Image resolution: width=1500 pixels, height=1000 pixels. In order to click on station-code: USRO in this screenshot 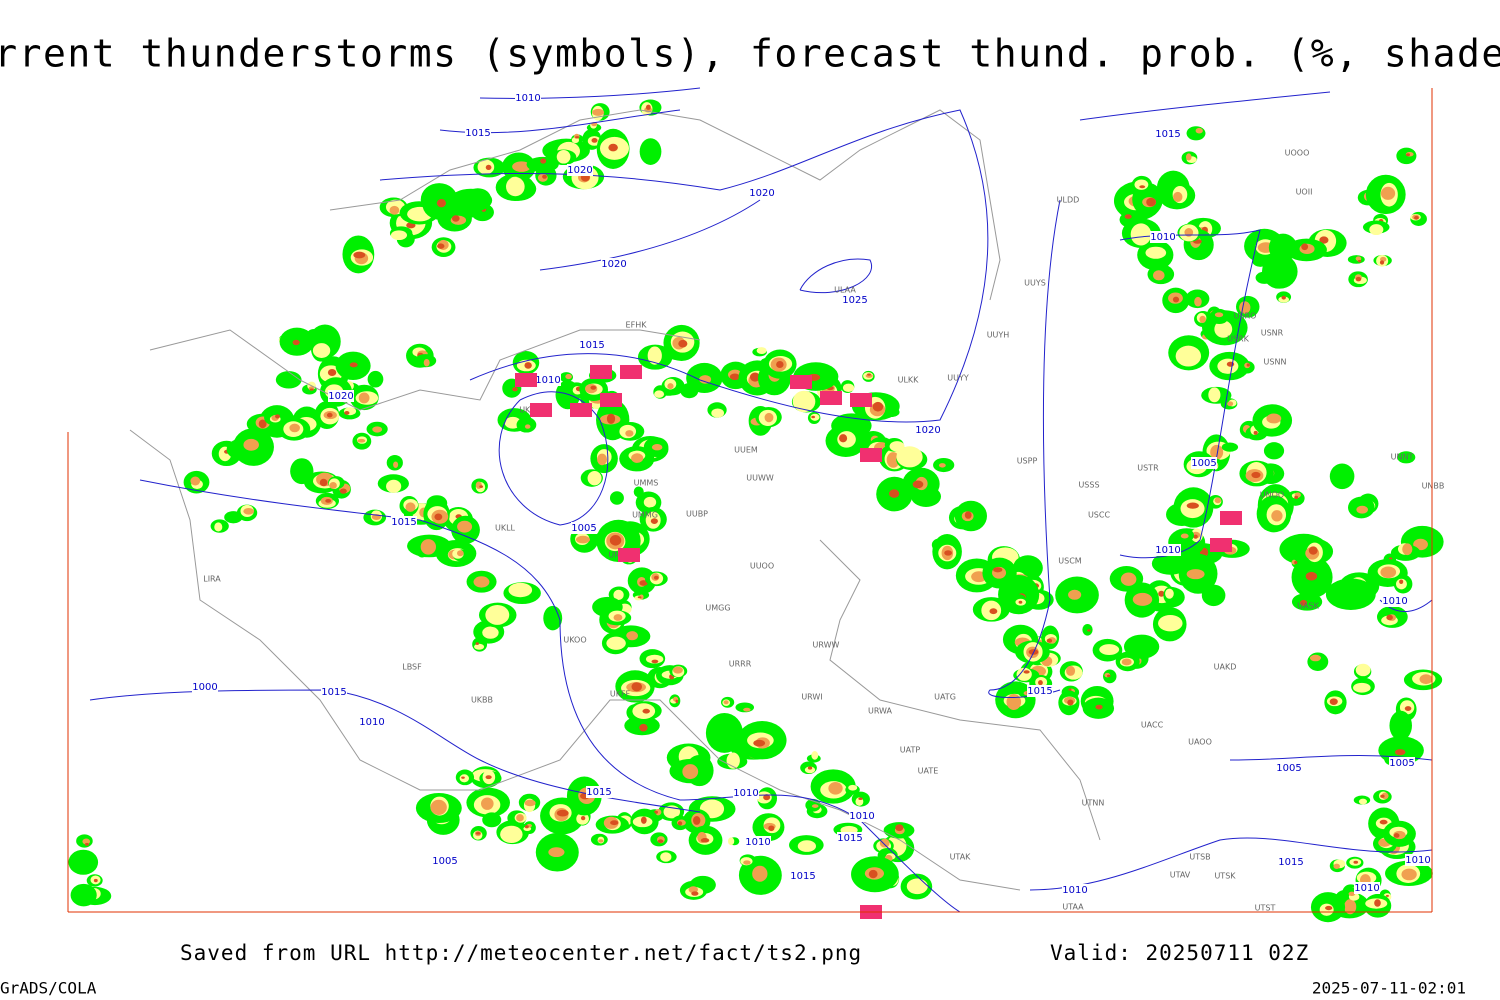, I will do `click(1245, 316)`.